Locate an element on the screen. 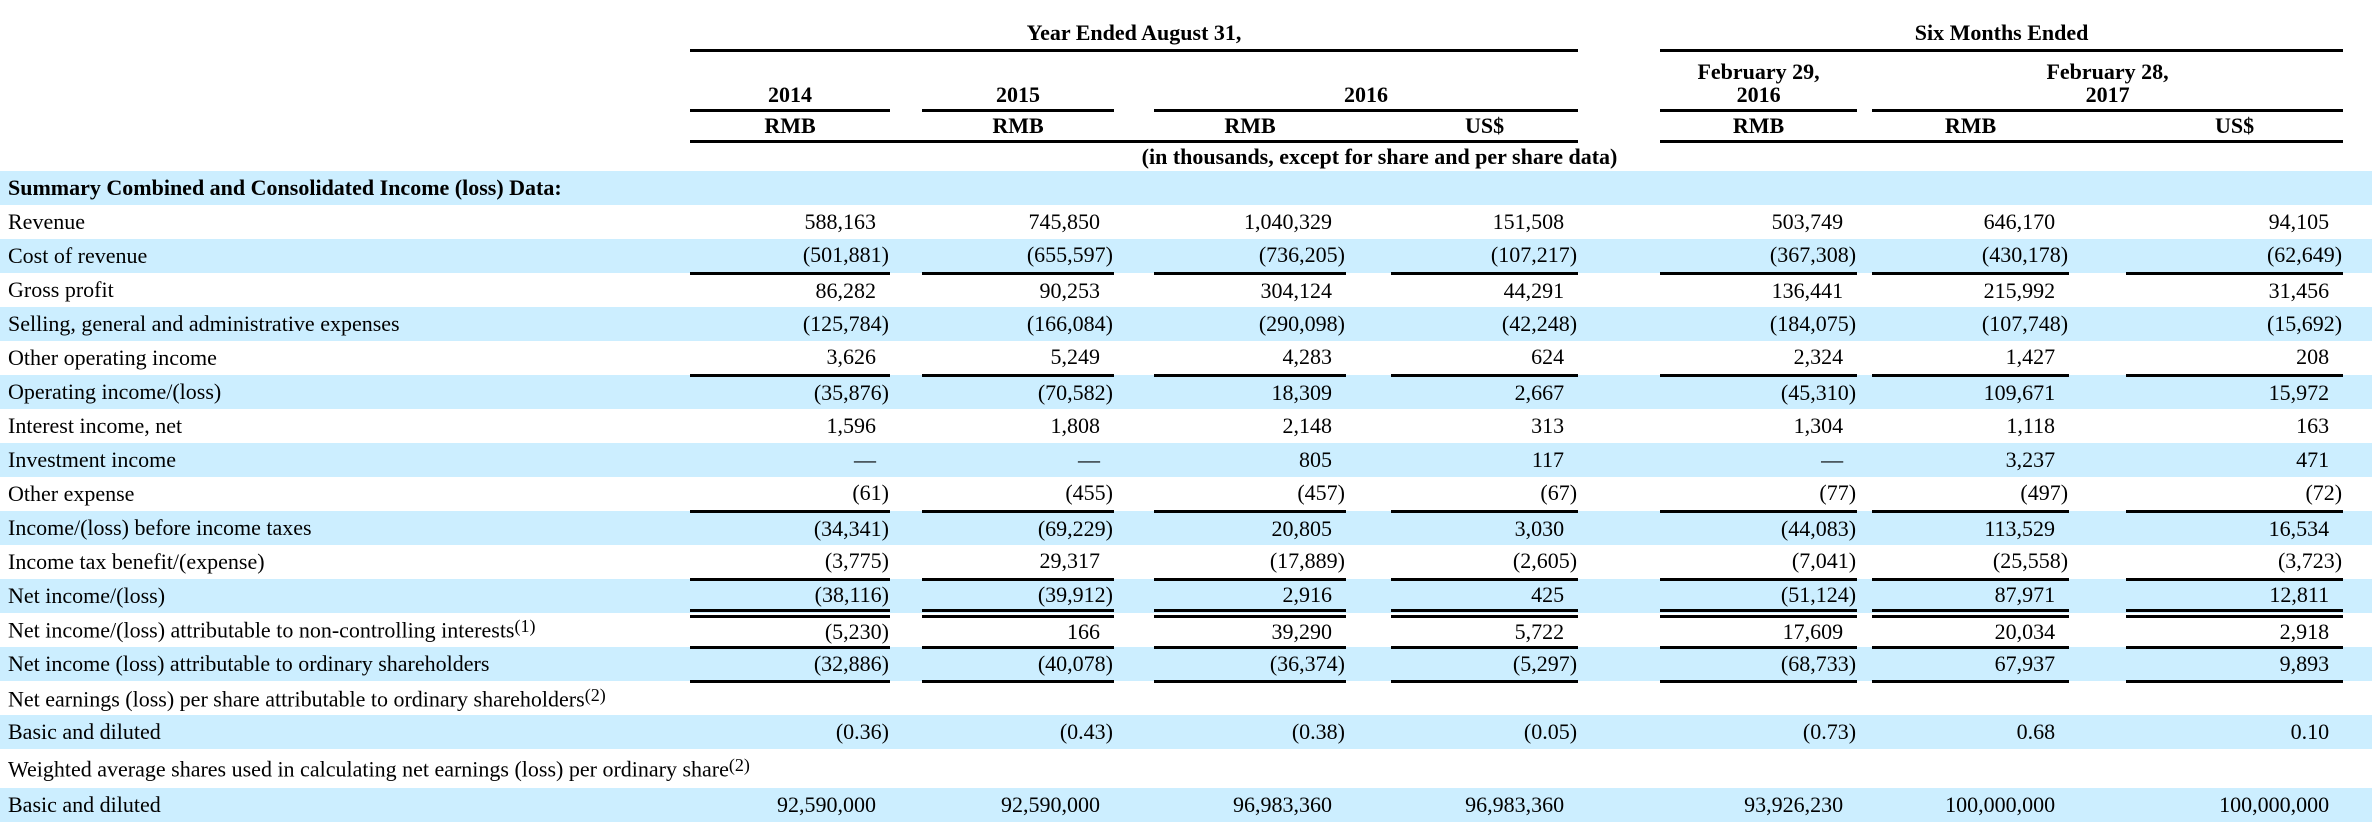 Image resolution: width=2372 pixels, height=828 pixels. cell-value: 425 is located at coordinates (1485, 598).